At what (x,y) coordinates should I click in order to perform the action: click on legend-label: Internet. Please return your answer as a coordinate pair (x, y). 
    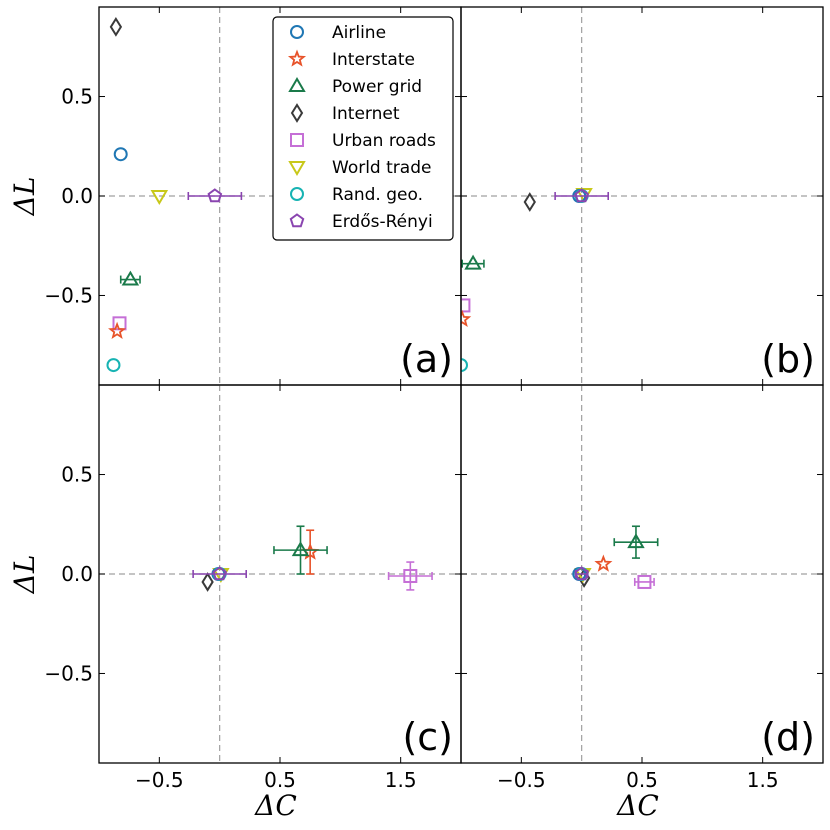
    Looking at the image, I should click on (366, 114).